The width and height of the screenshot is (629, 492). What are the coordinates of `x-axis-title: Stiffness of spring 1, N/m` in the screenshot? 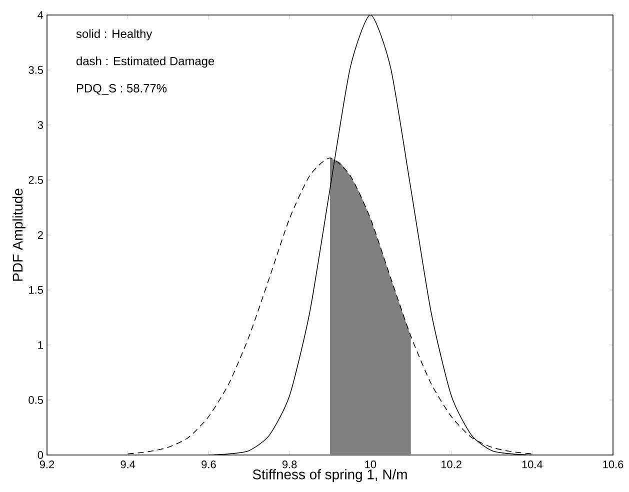 It's located at (329, 475).